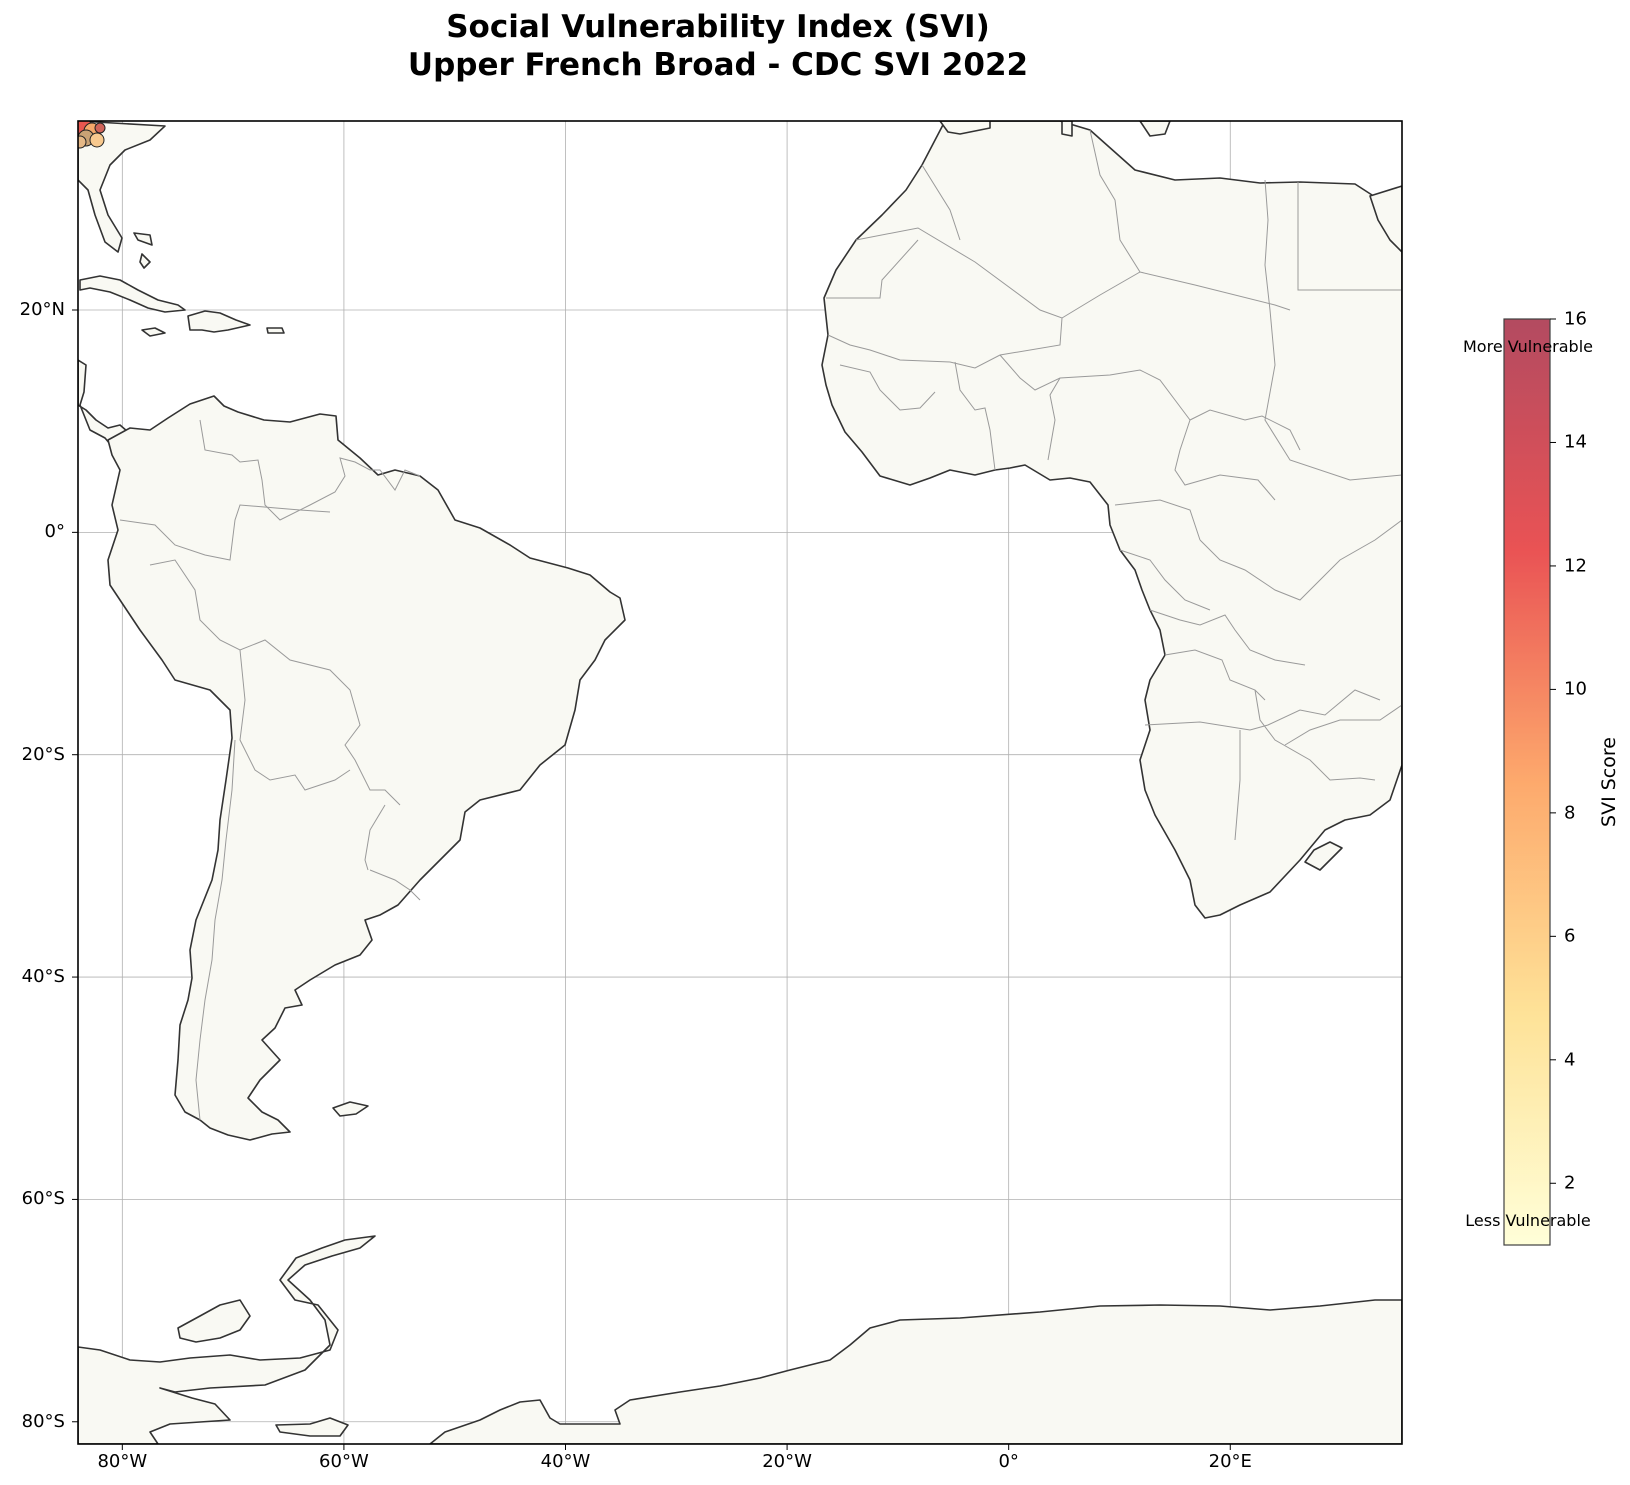 This screenshot has width=1630, height=1485. What do you see at coordinates (344, 1461) in the screenshot?
I see `x-tick-label: 60°W` at bounding box center [344, 1461].